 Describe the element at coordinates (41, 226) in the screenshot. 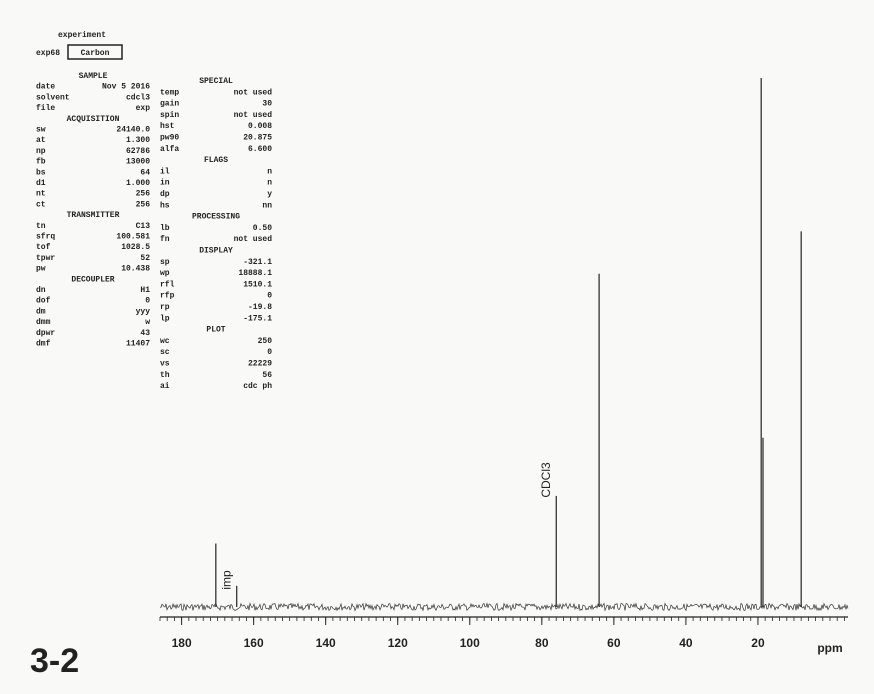

I see `param-key: tn` at that location.